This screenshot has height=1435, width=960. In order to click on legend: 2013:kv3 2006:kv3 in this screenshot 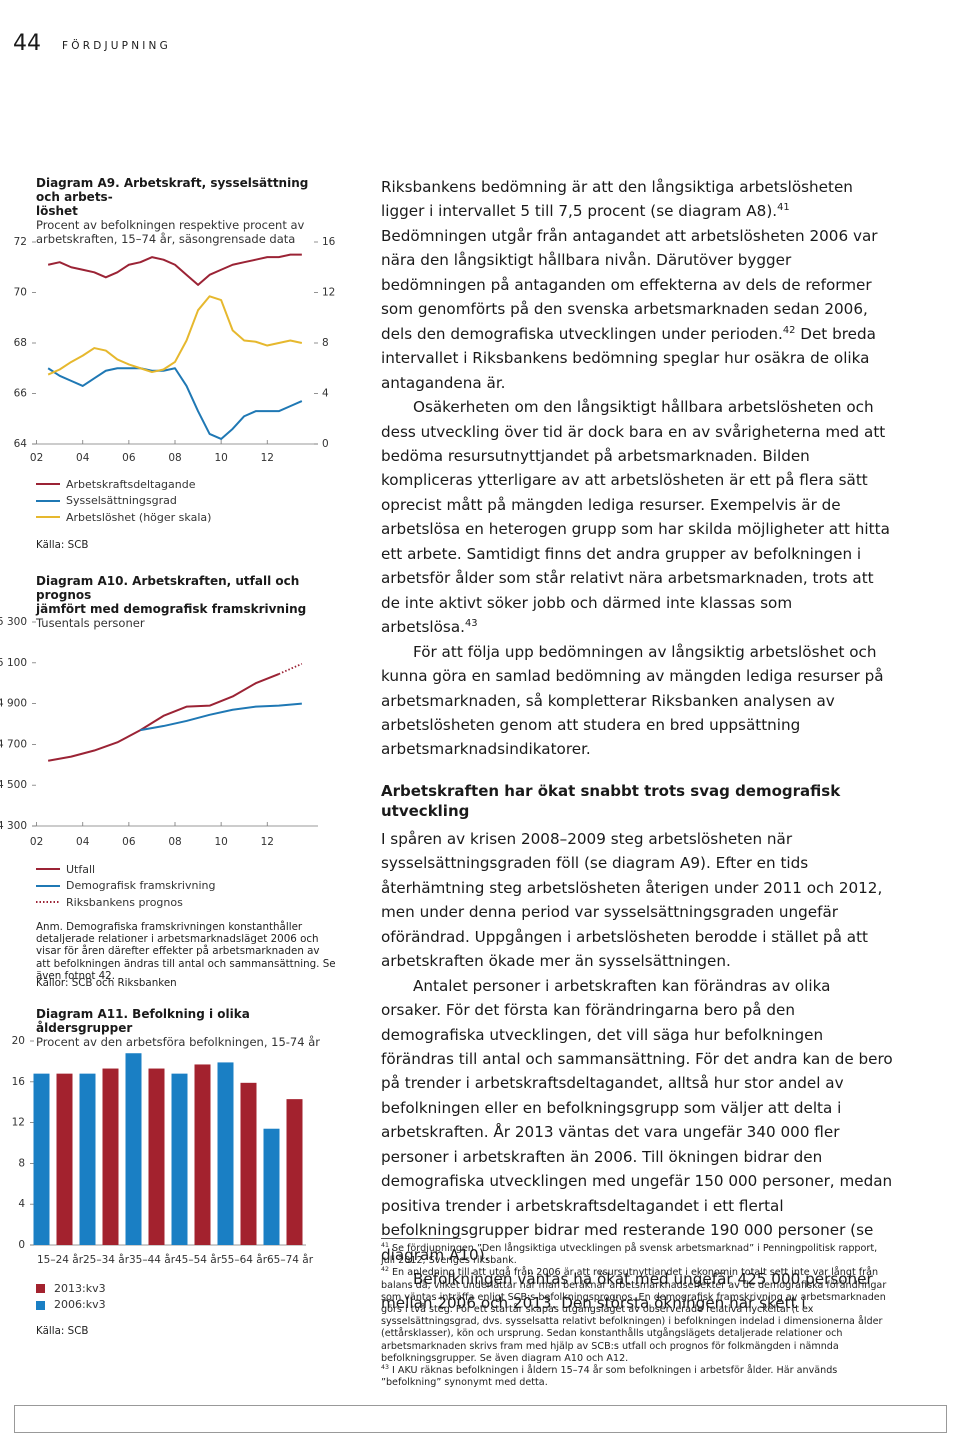, I will do `click(71, 1296)`.